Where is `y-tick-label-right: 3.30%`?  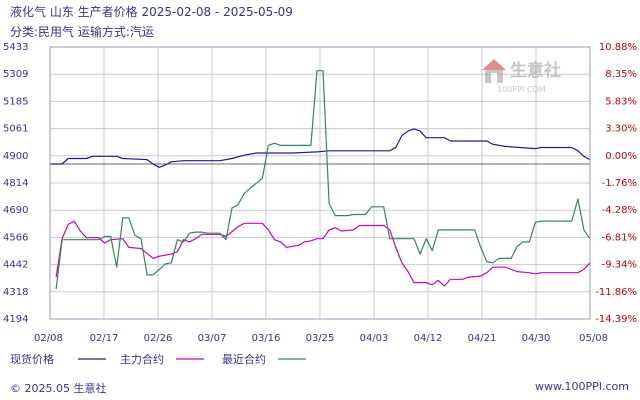 y-tick-label-right: 3.30% is located at coordinates (621, 129).